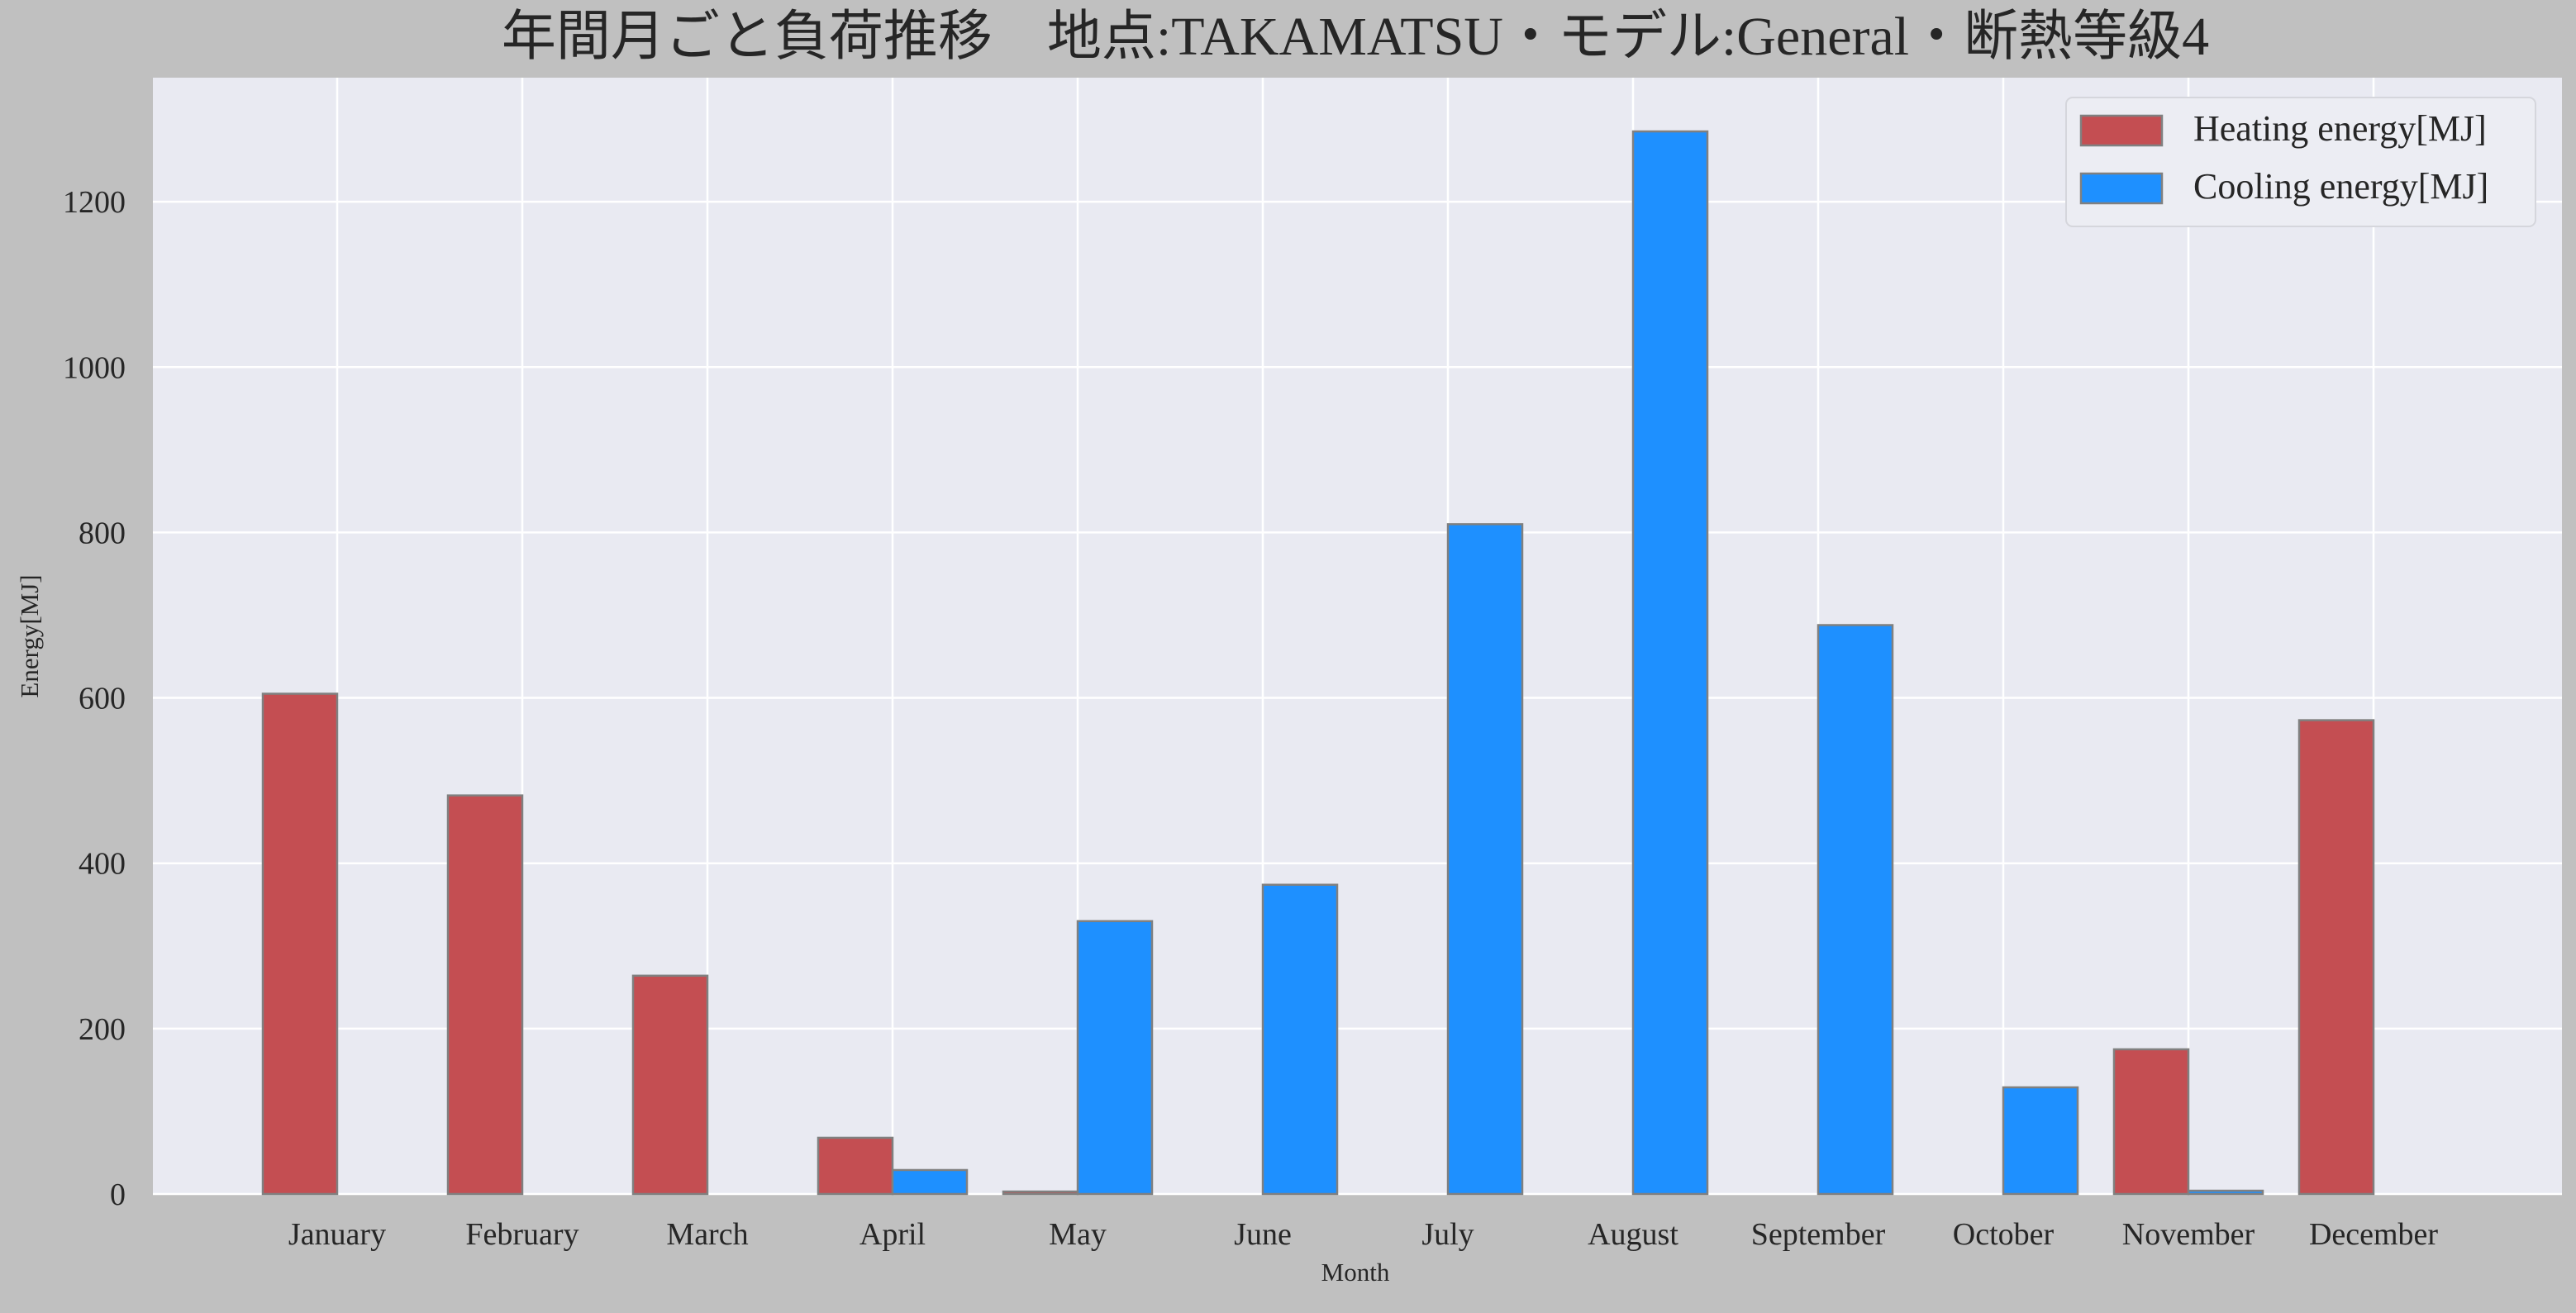 This screenshot has width=2576, height=1313. I want to click on y-tick-label: 400, so click(103, 864).